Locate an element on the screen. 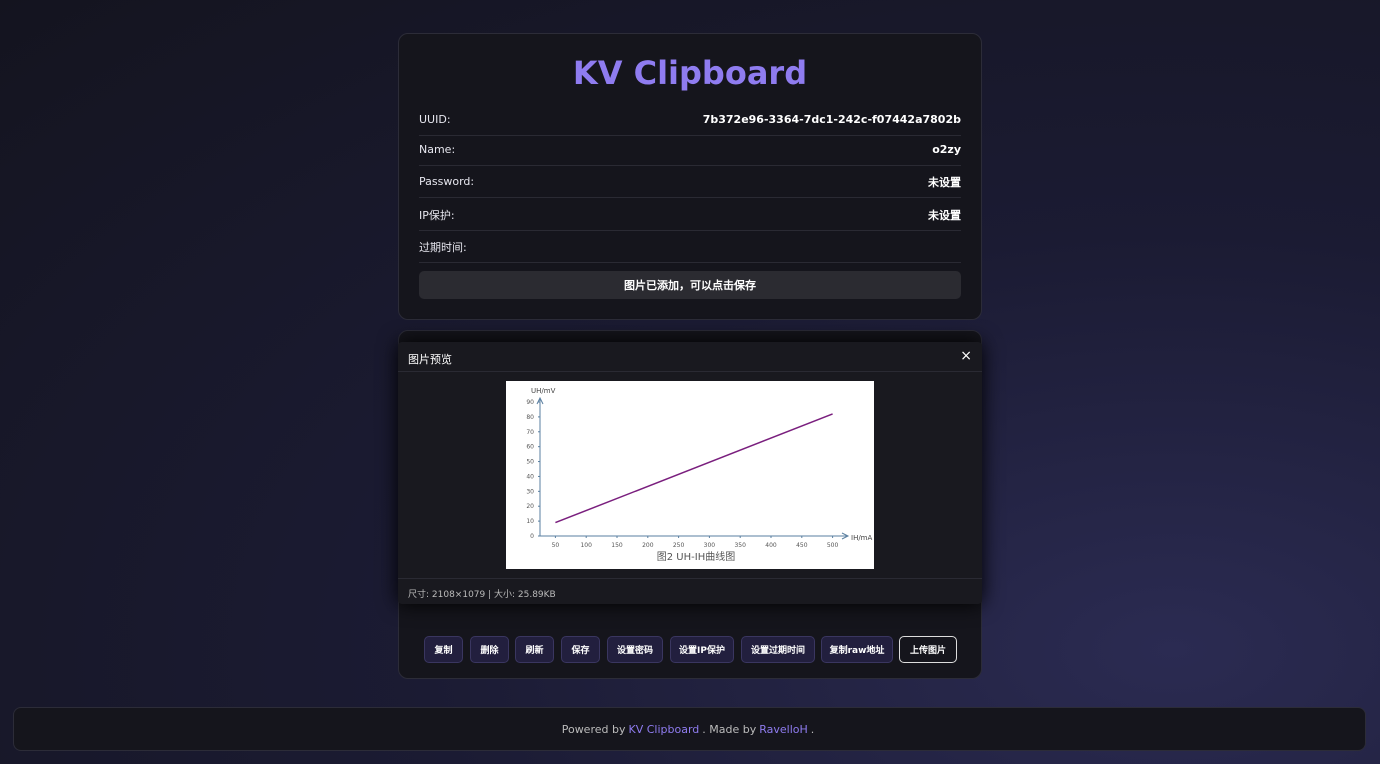  x-tick-label: 300 is located at coordinates (710, 545).